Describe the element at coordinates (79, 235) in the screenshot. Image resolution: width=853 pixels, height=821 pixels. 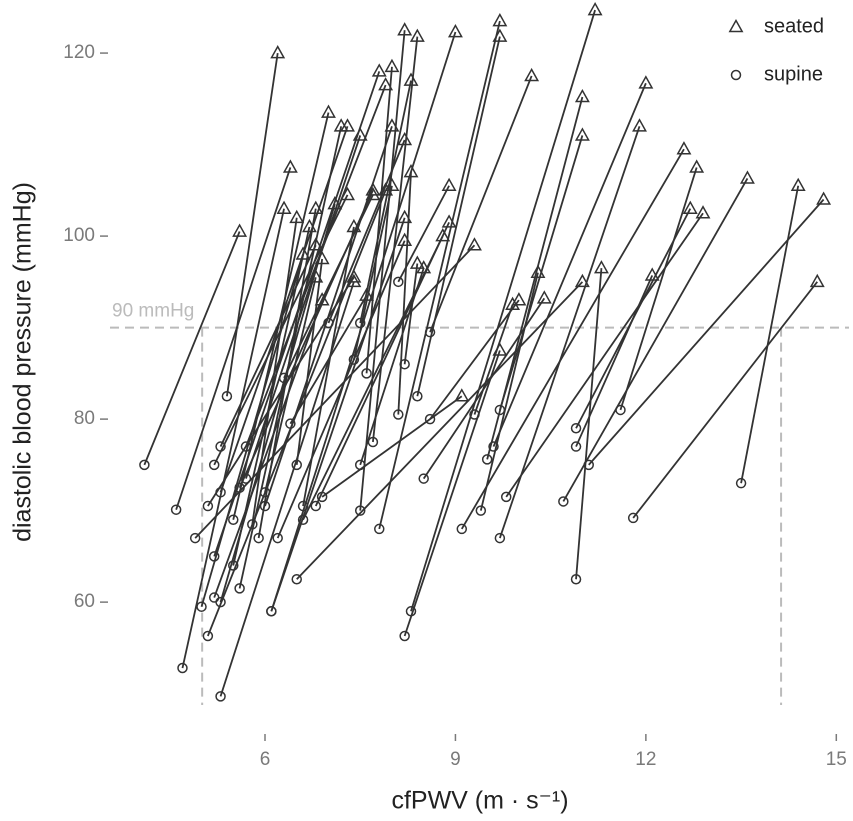
I see `y-tick-label: 100` at that location.